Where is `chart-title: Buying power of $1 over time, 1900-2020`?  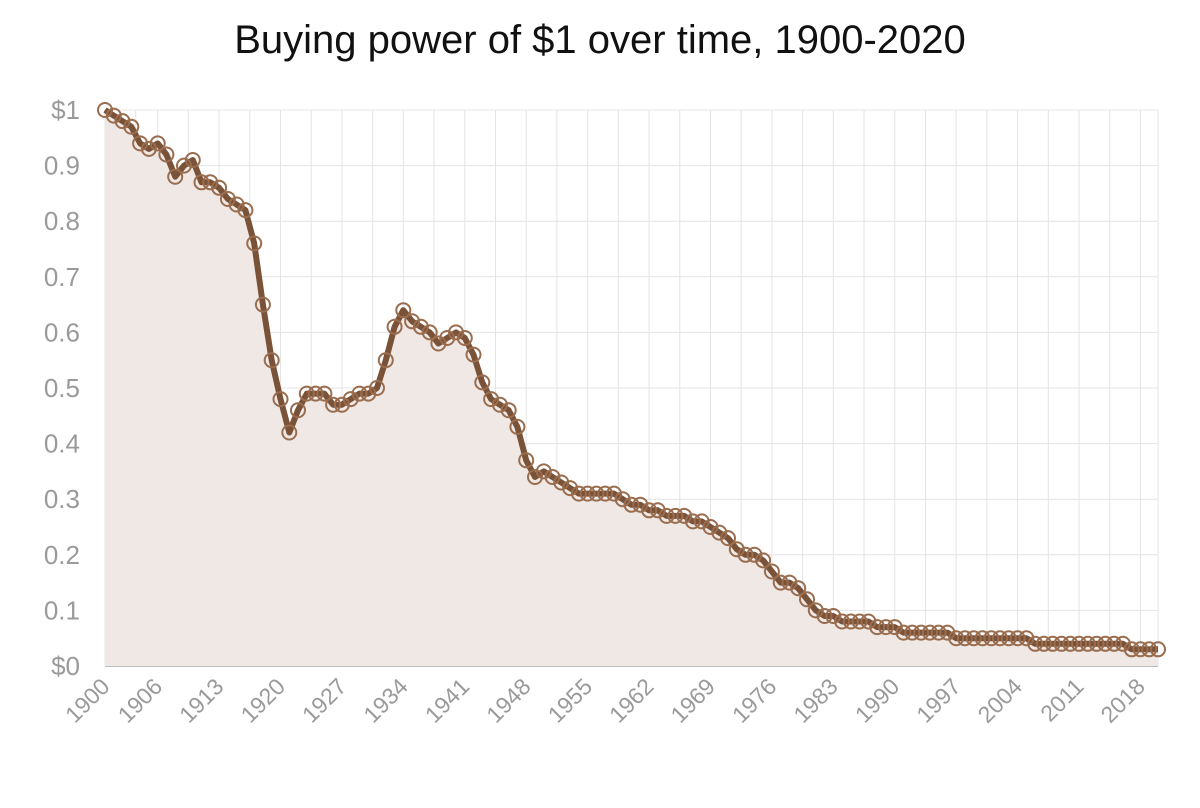 chart-title: Buying power of $1 over time, 1900-2020 is located at coordinates (600, 40).